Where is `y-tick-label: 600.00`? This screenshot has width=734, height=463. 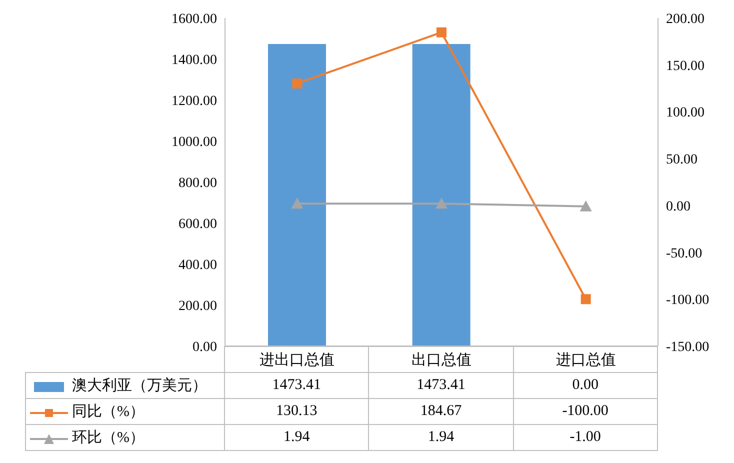
y-tick-label: 600.00 is located at coordinates (197, 224).